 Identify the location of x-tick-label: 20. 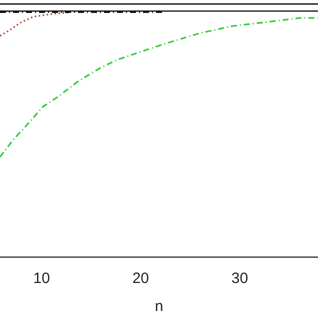
(141, 279).